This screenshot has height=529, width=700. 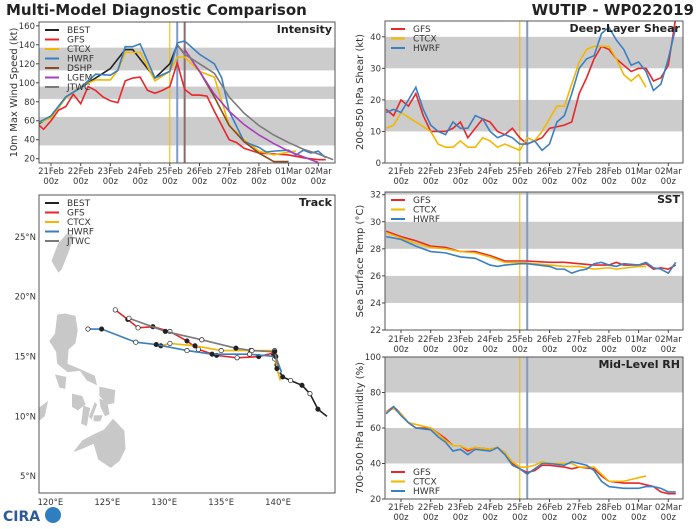 I want to click on rh-hwrf-line, so click(x=530, y=449).